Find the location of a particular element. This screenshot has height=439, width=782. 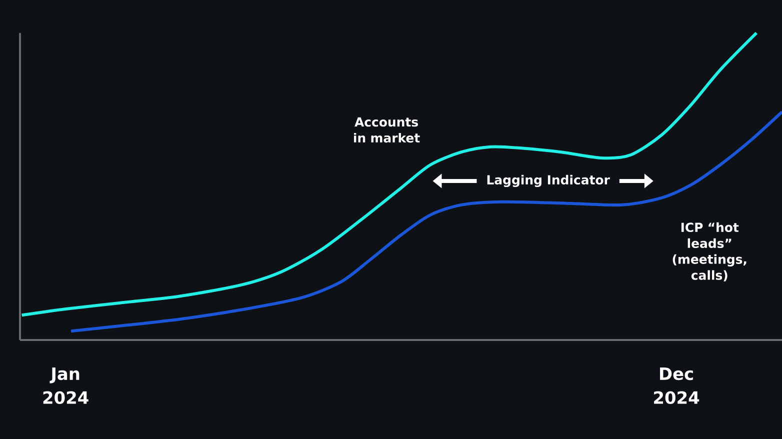

text: ICP “hot leads” (meetings, calls) is located at coordinates (709, 252).